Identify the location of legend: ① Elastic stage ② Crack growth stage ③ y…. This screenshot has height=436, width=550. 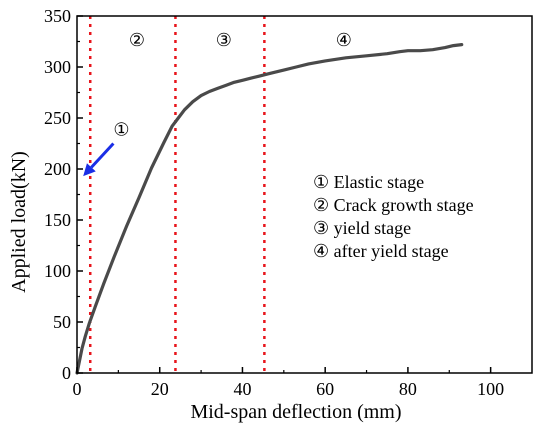
(393, 216).